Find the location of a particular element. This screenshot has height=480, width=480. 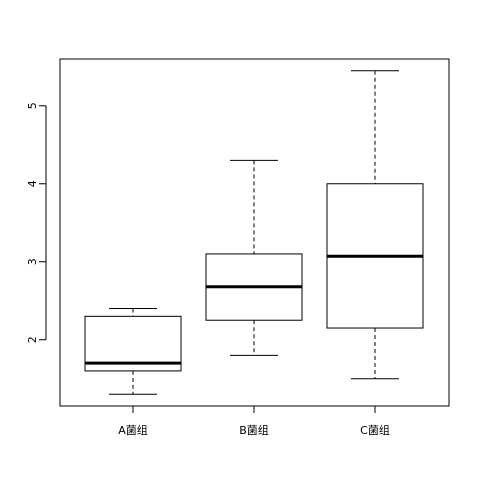

y-tick-label-3: 3 is located at coordinates (32, 261).